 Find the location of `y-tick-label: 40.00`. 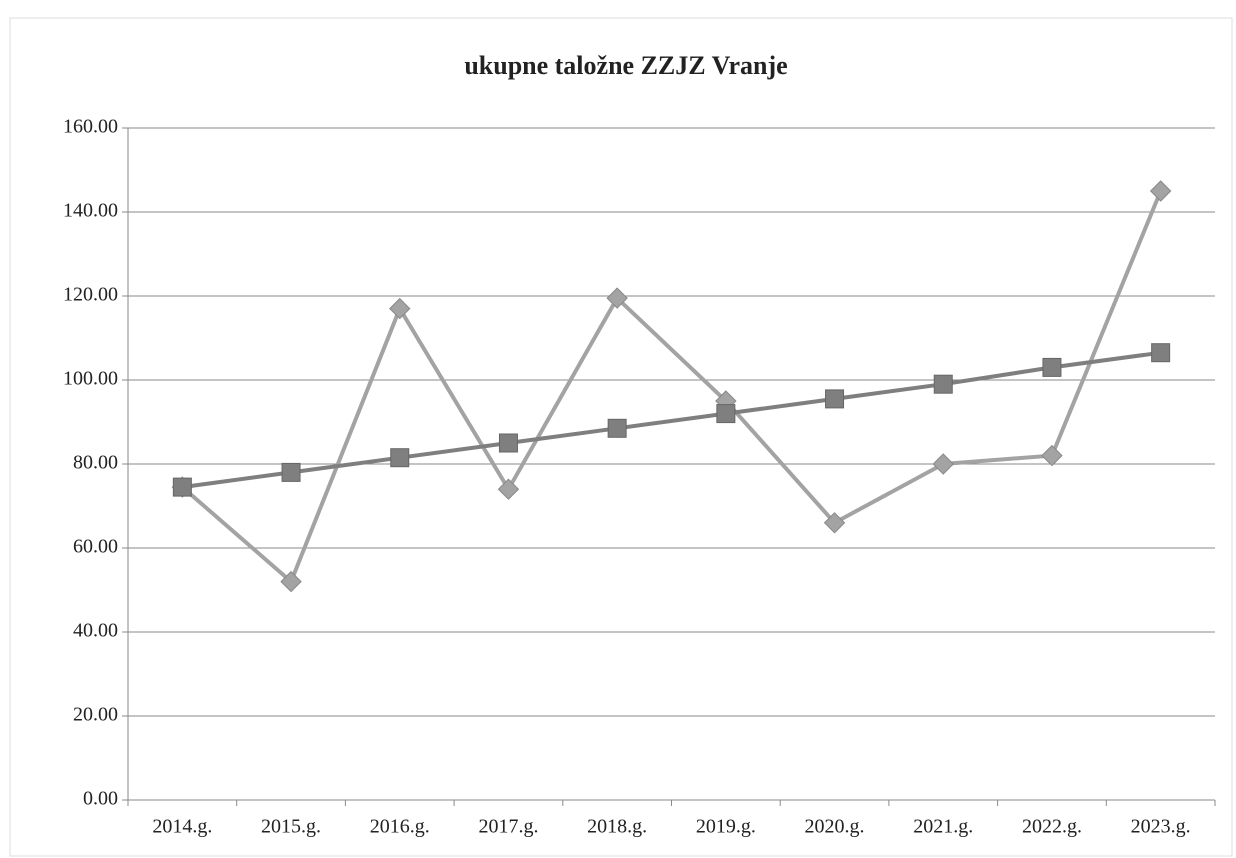

y-tick-label: 40.00 is located at coordinates (95, 631).